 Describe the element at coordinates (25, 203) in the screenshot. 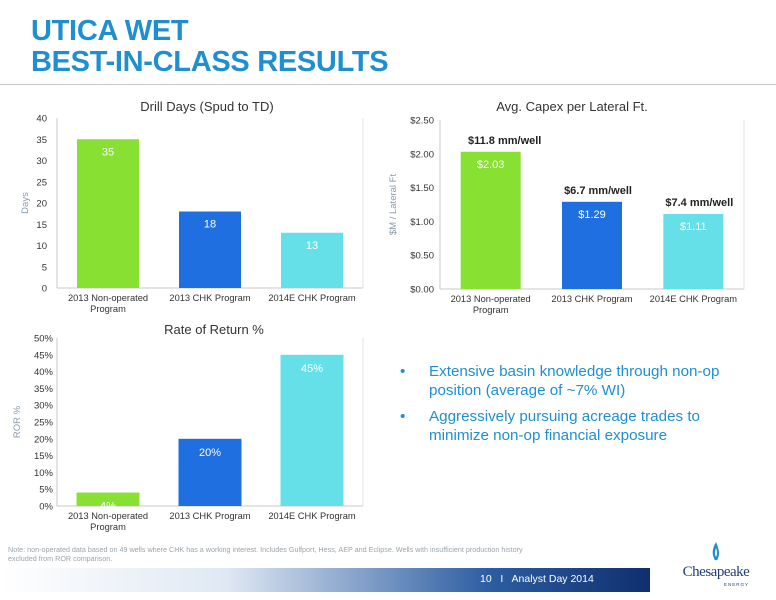

I see `y-axis-label: Days` at that location.